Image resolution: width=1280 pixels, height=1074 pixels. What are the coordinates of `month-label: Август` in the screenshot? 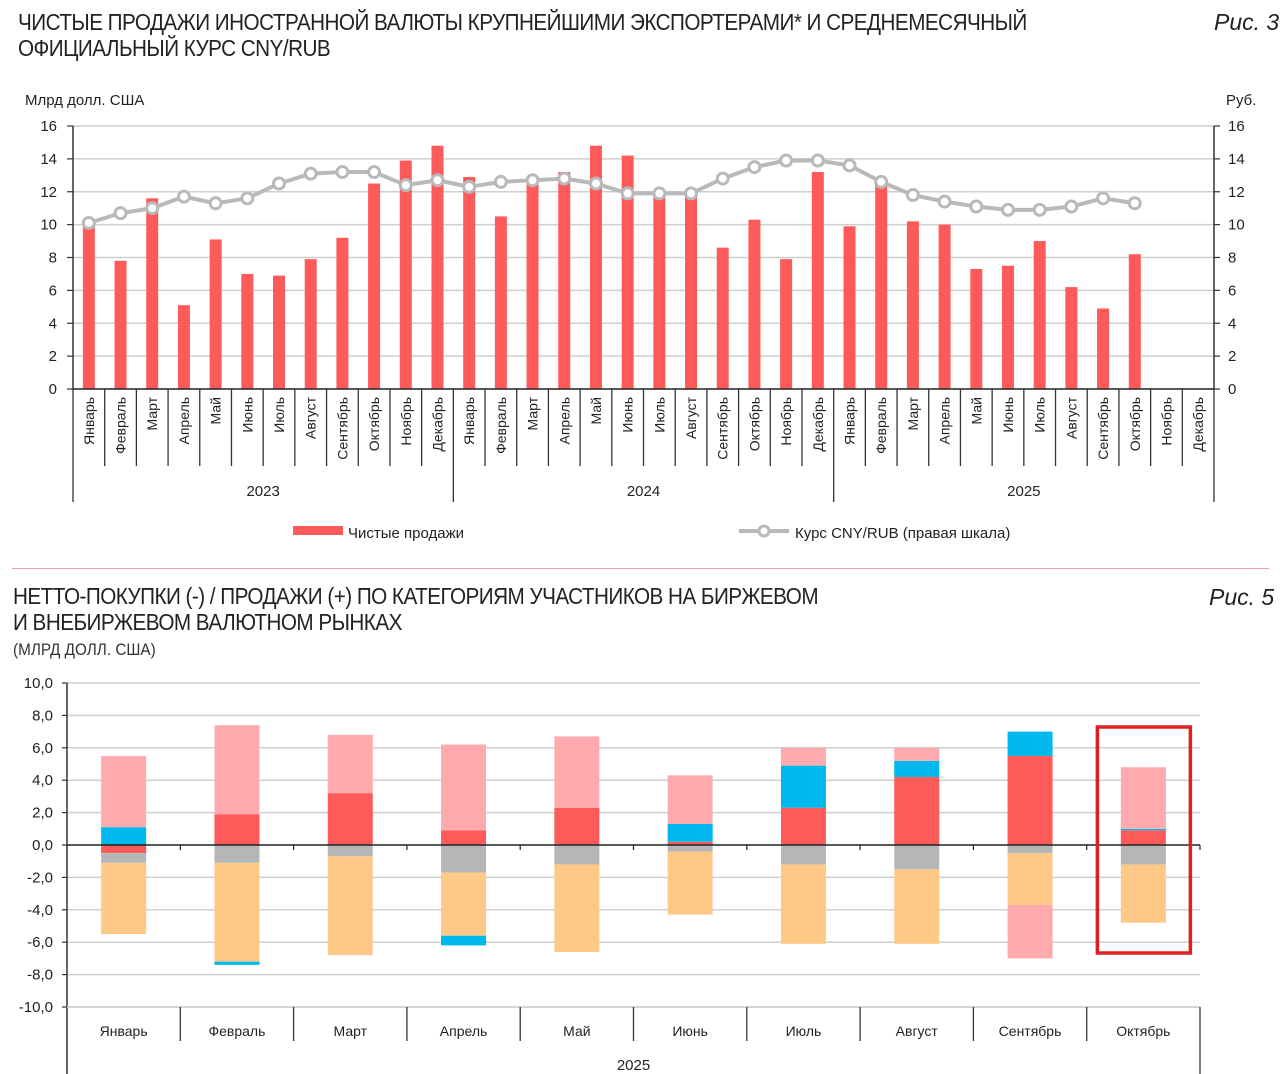 It's located at (311, 417).